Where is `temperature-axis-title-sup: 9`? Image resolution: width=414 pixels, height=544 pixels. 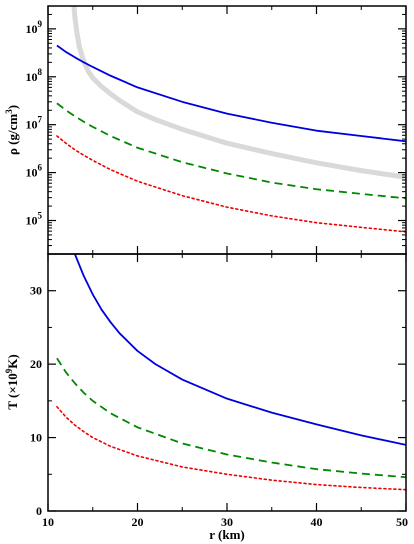 temperature-axis-title-sup: 9 is located at coordinates (9, 370).